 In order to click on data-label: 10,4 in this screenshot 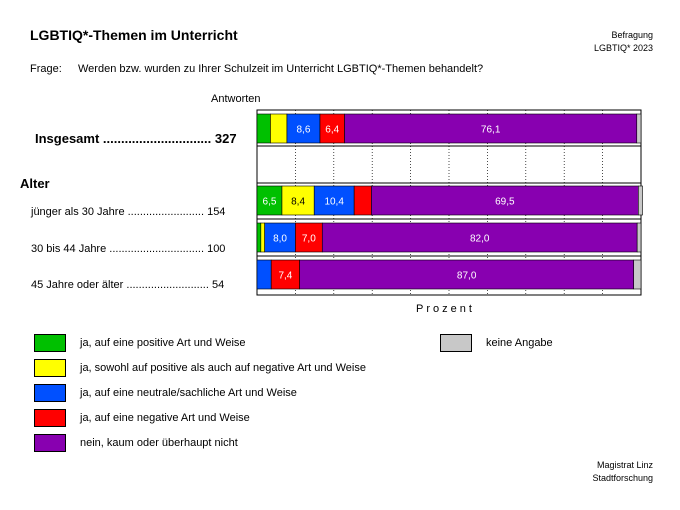, I will do `click(334, 202)`.